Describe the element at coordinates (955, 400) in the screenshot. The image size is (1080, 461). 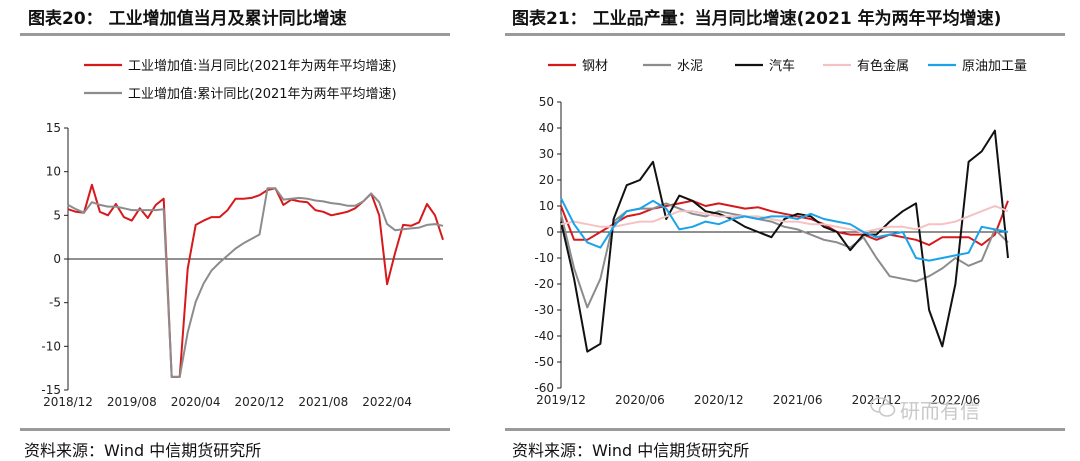
I see `x-tick-label: 2022/06` at that location.